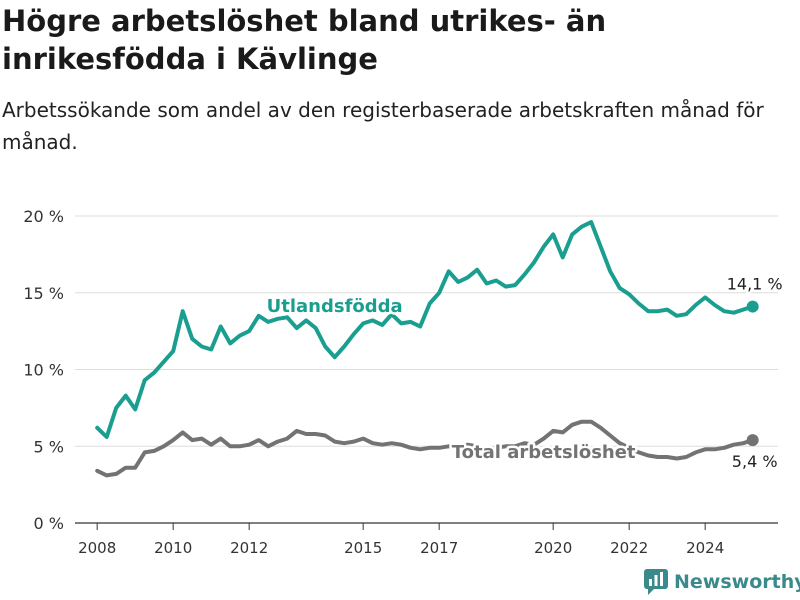  Describe the element at coordinates (49, 523) in the screenshot. I see `y-tick-label: 0 %` at that location.